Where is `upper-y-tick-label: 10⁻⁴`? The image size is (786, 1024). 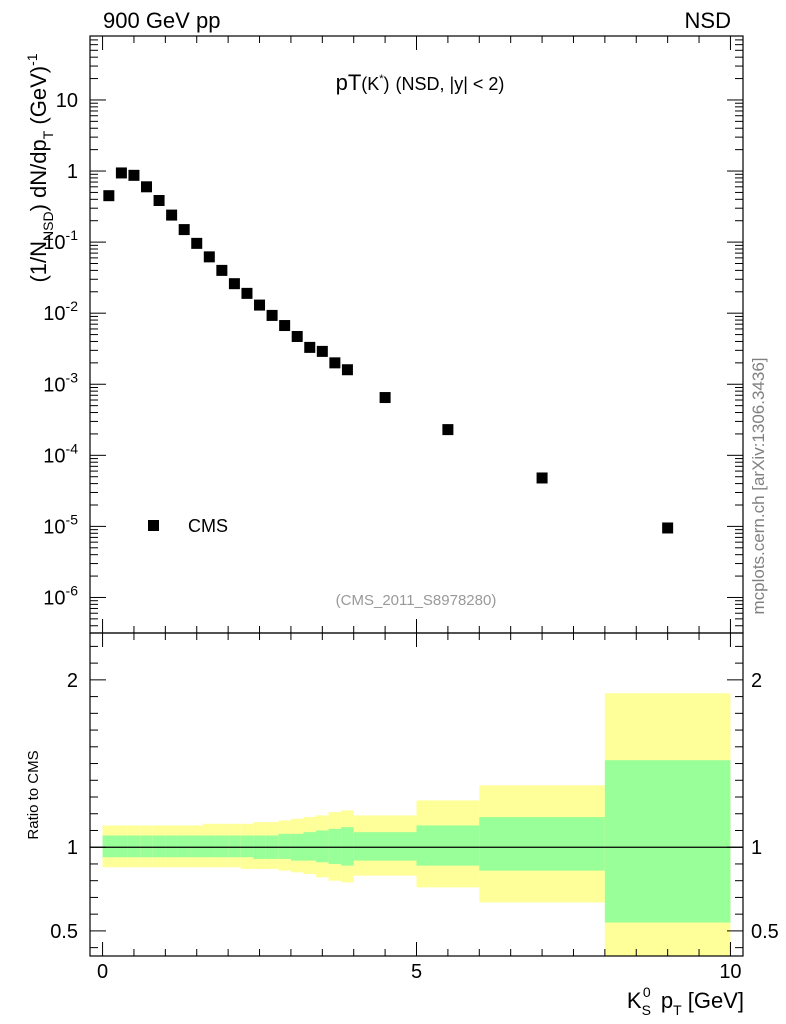 upper-y-tick-label: 10⁻⁴ is located at coordinates (60, 453).